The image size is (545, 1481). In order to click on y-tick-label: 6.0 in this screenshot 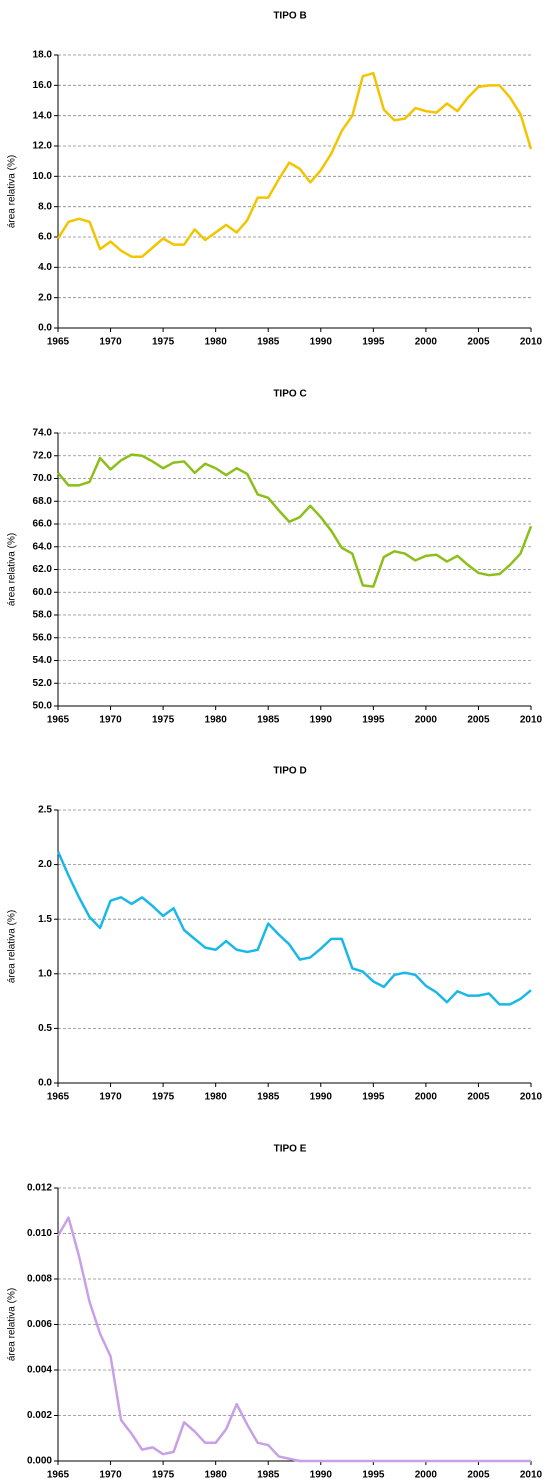, I will do `click(45, 237)`.